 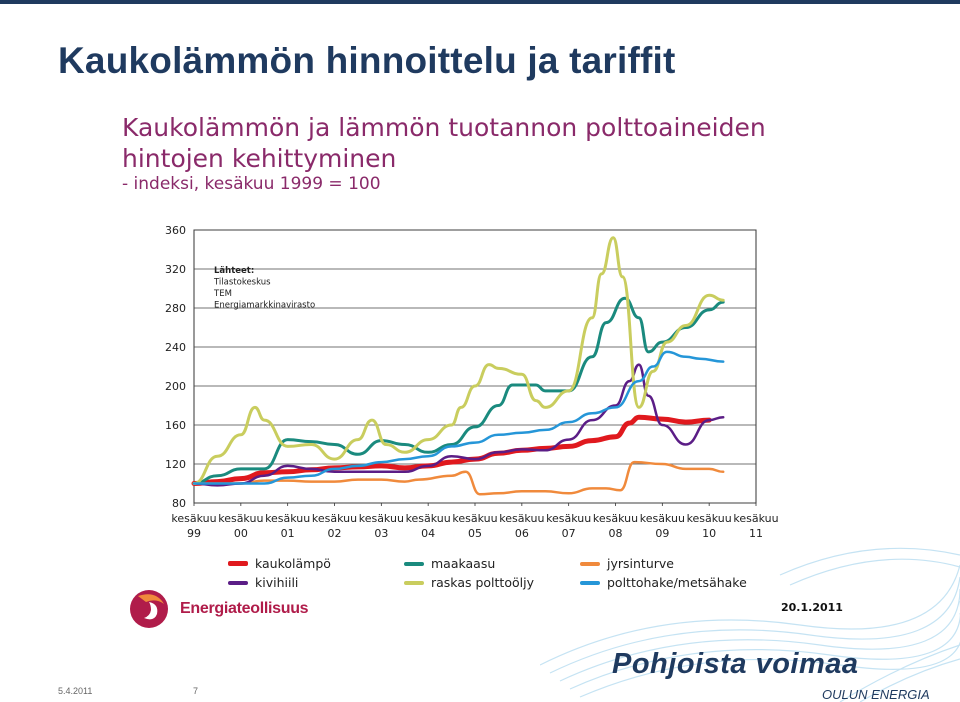 What do you see at coordinates (522, 533) in the screenshot?
I see `x-tick-label: 06` at bounding box center [522, 533].